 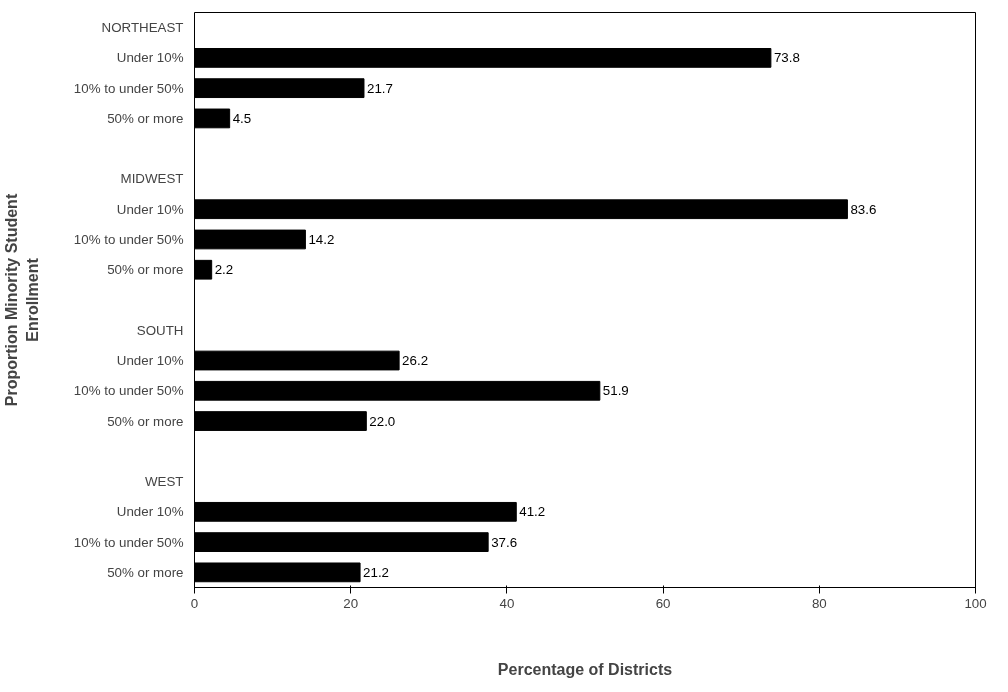 I want to click on data-label: 22.0, so click(x=382, y=421).